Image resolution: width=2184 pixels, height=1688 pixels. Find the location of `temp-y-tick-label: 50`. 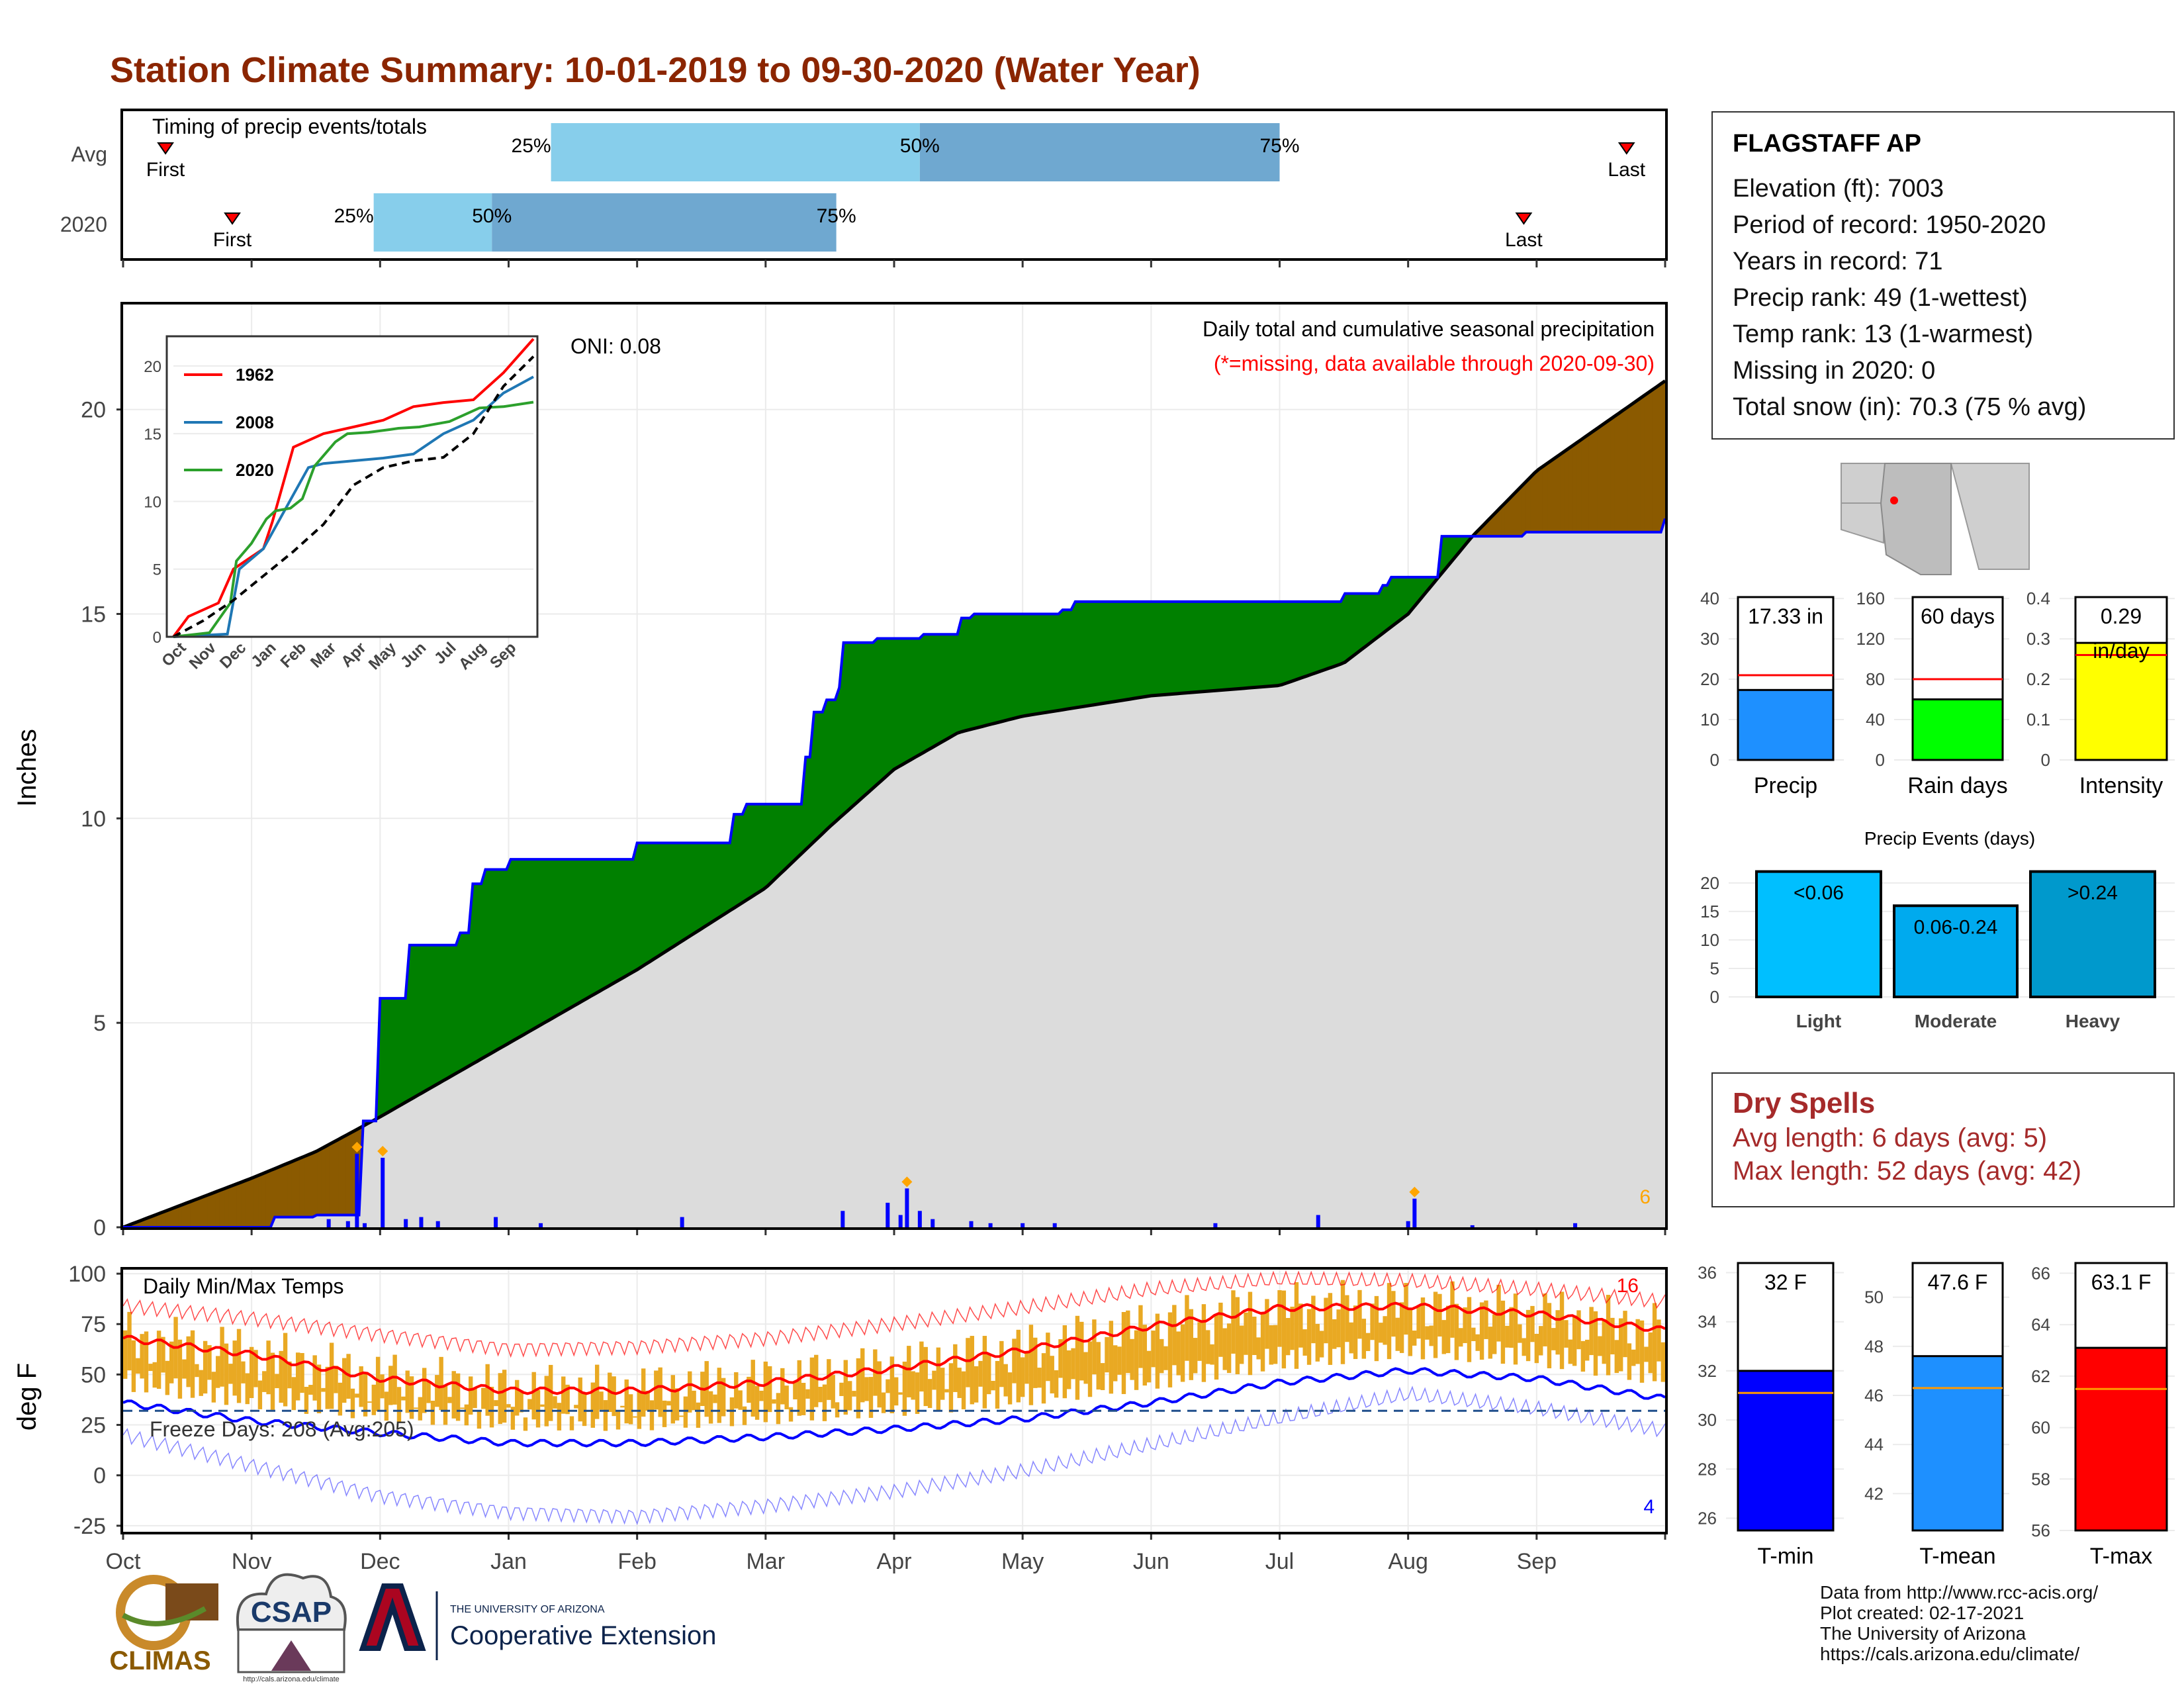

temp-y-tick-label: 50 is located at coordinates (93, 1374).